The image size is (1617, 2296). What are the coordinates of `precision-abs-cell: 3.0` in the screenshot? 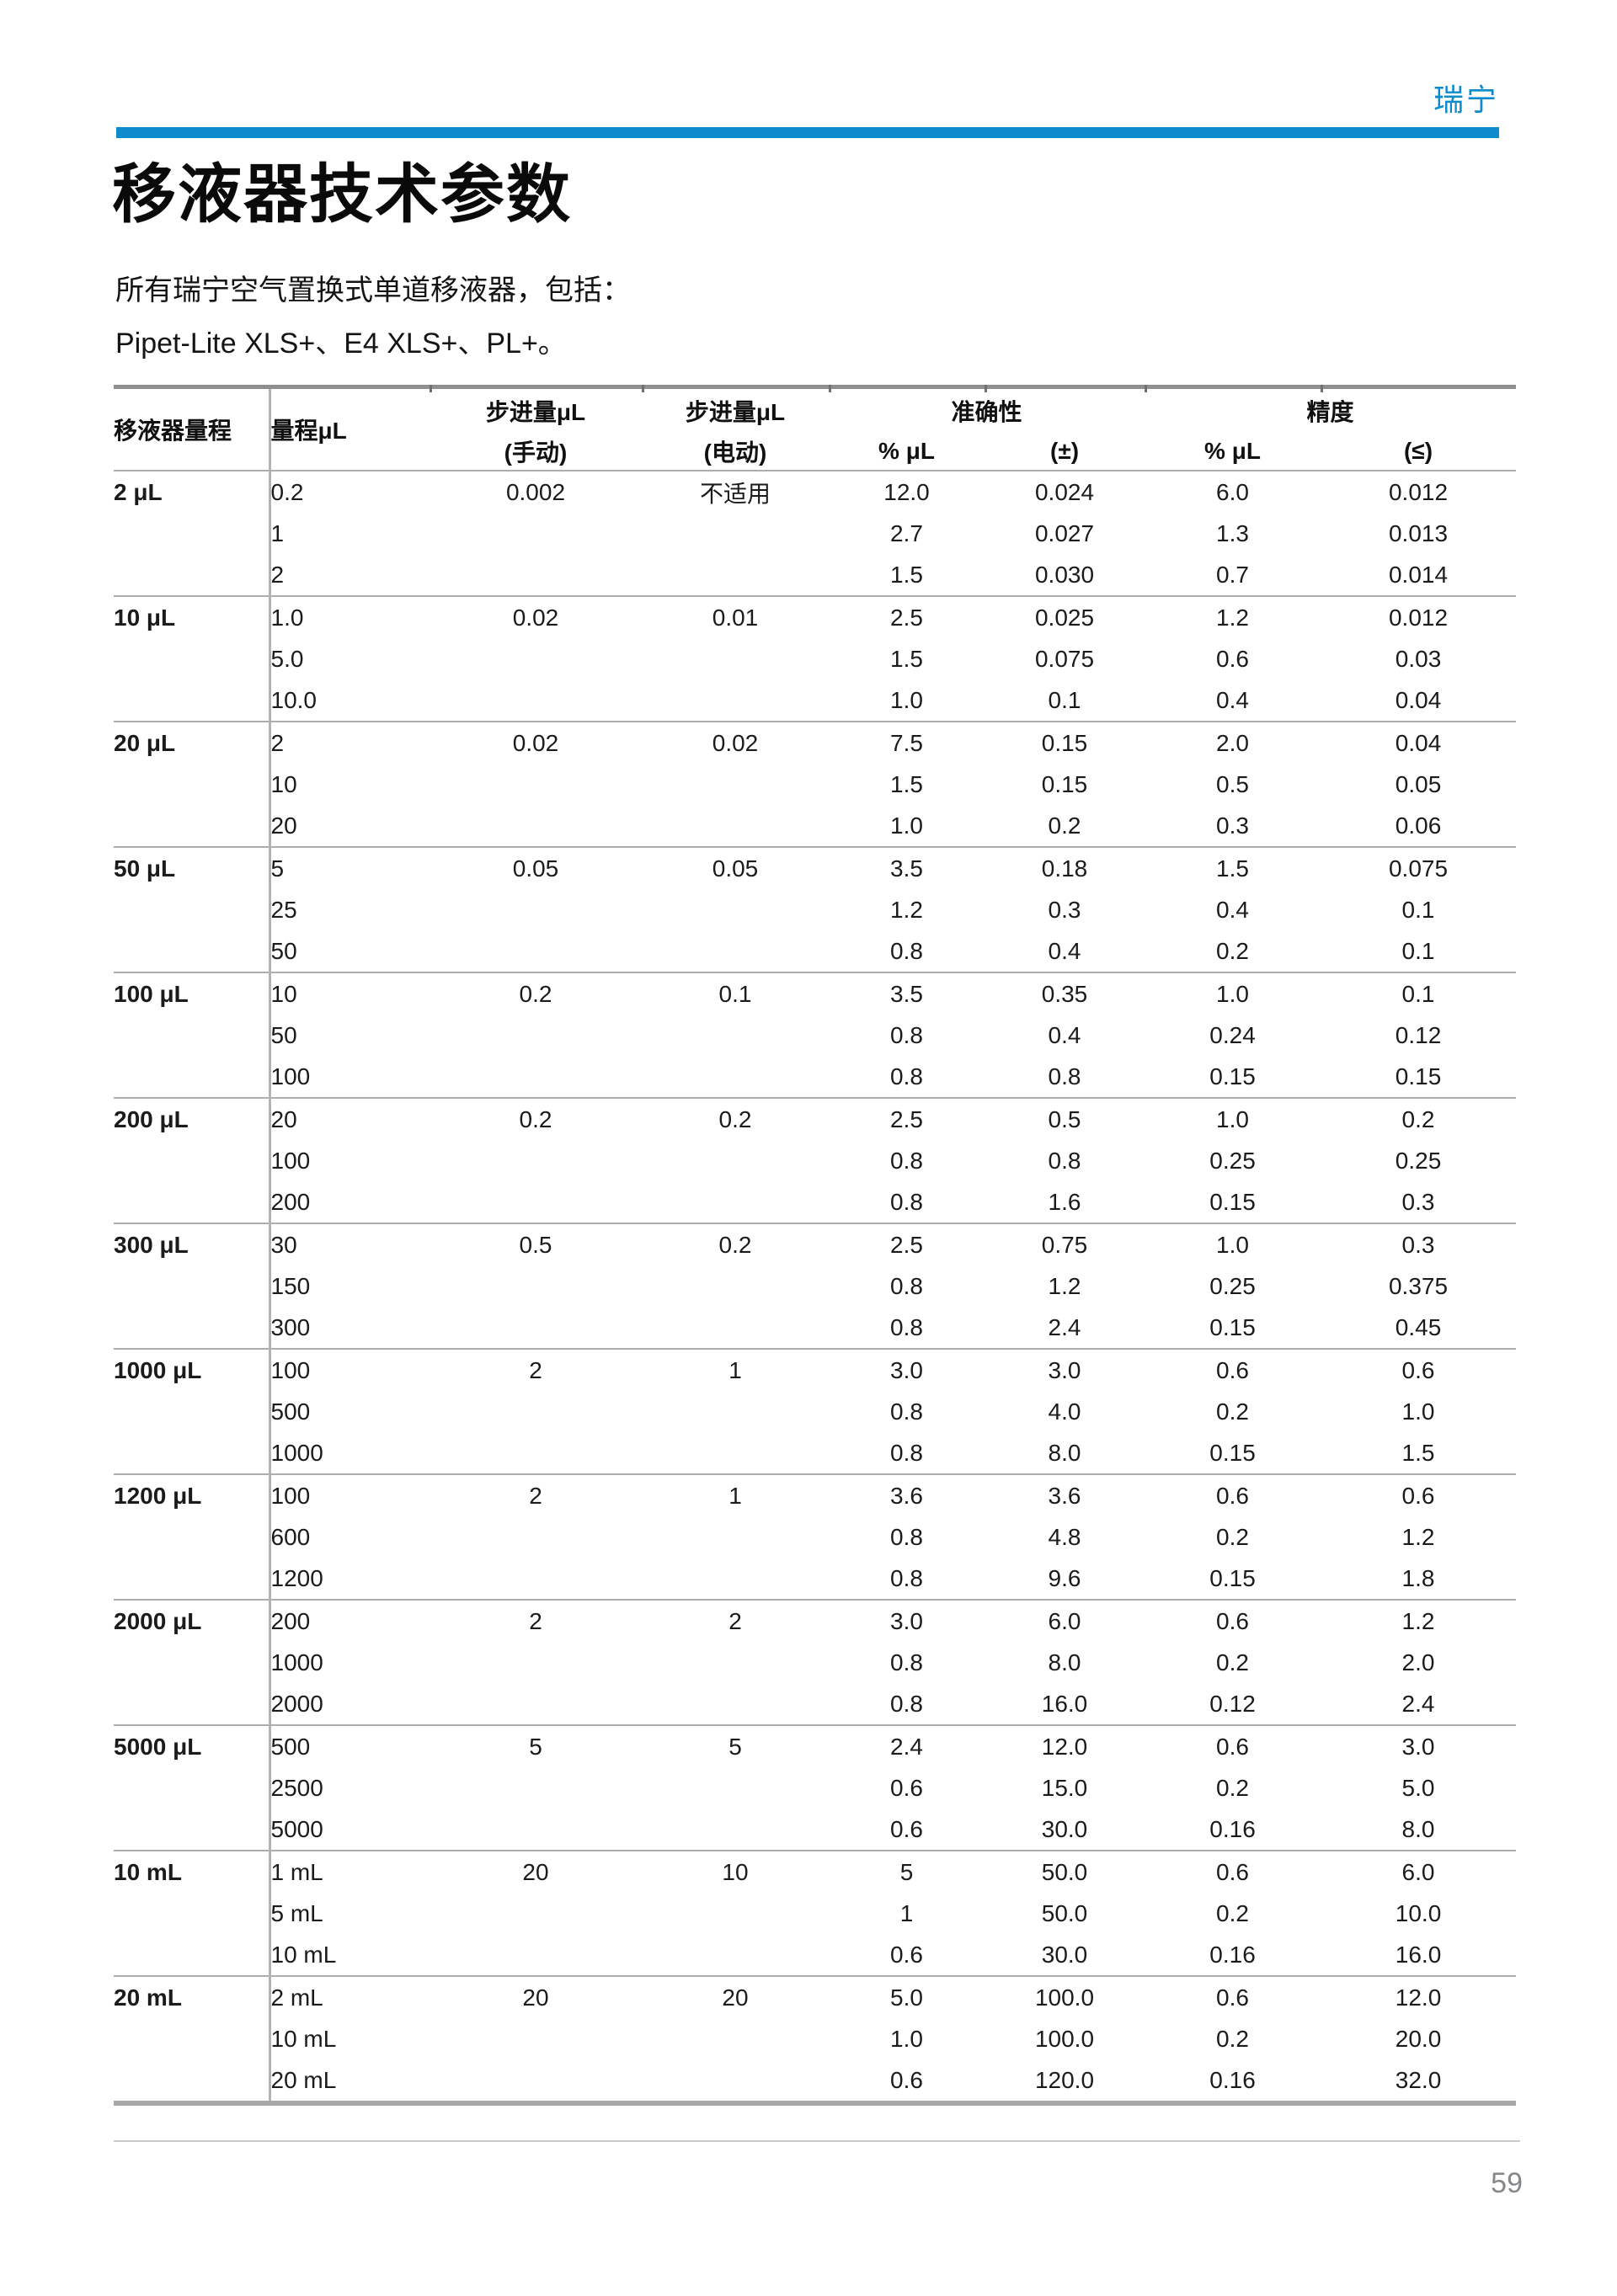 It's located at (1419, 1745).